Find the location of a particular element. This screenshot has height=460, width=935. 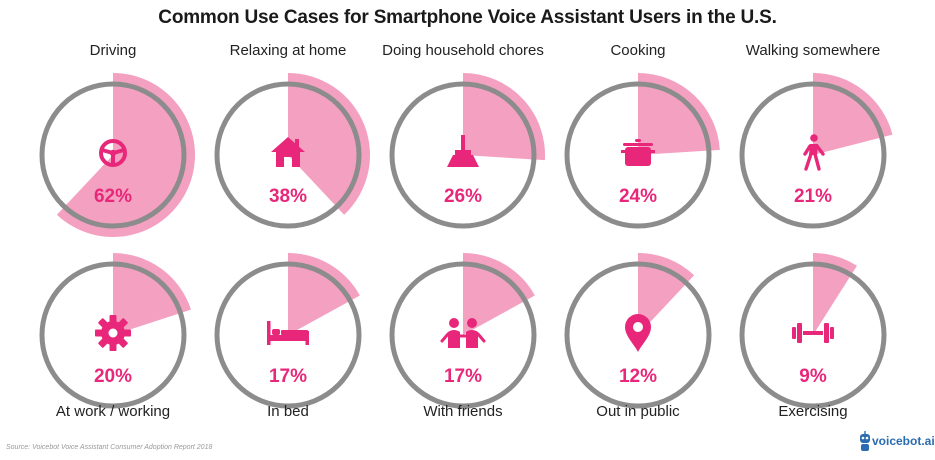

category-label: Driving is located at coordinates (113, 50).